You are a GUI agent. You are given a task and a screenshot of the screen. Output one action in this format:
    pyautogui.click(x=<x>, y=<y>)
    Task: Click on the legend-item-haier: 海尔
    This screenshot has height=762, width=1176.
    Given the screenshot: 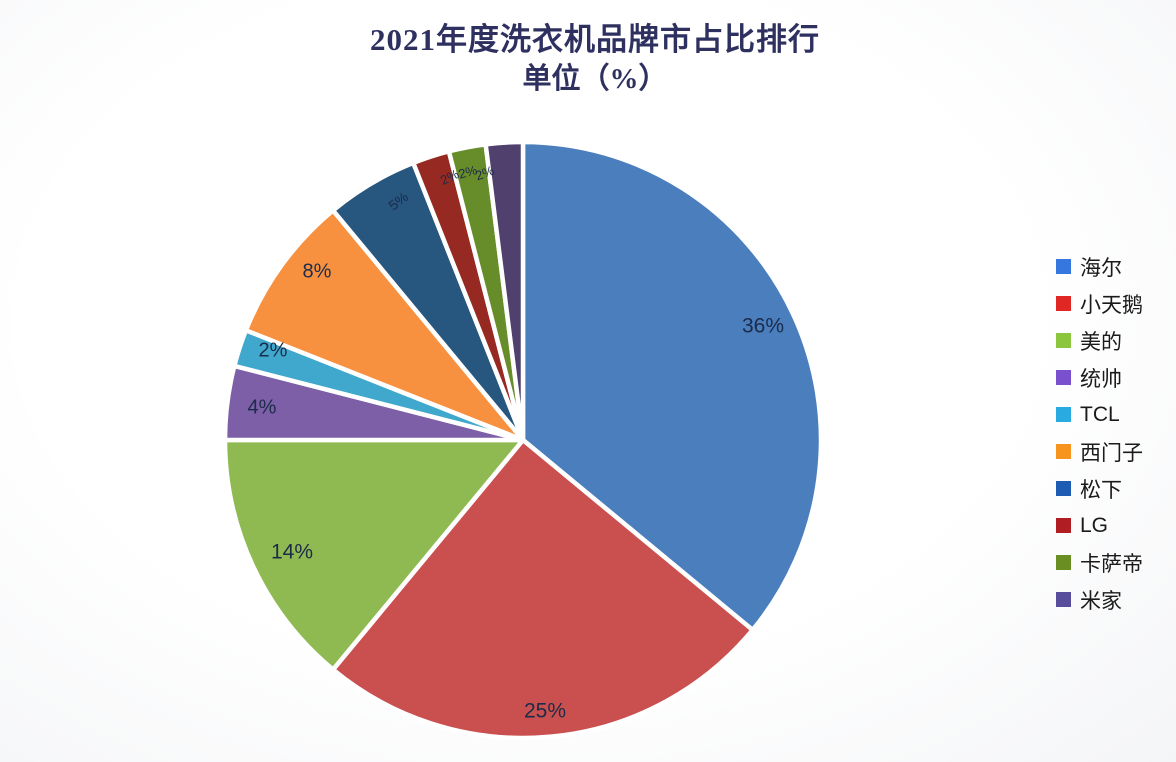 What is the action you would take?
    pyautogui.click(x=1099, y=266)
    